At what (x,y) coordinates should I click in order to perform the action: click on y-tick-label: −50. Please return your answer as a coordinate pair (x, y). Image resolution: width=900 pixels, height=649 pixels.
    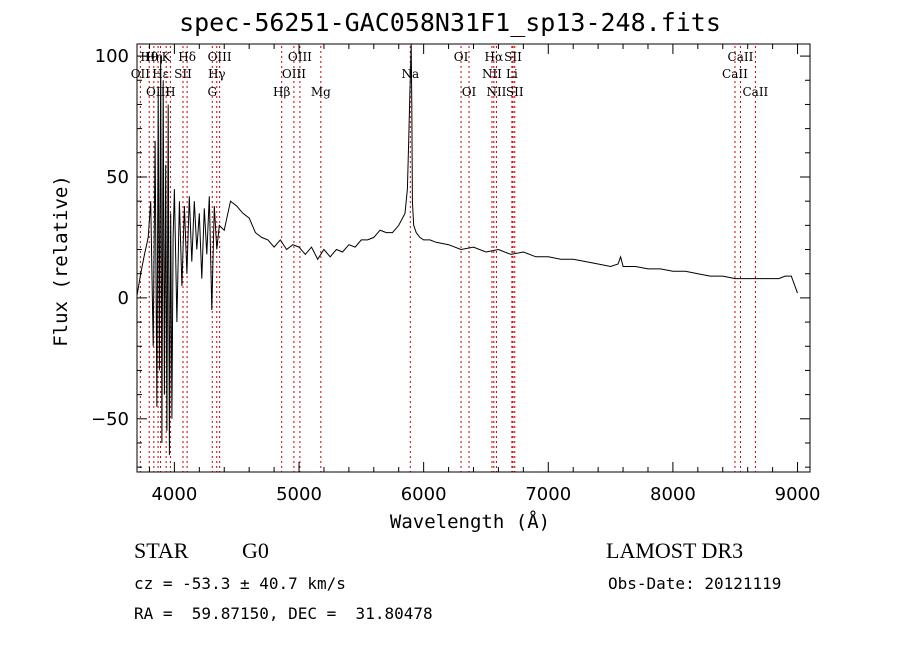
    Looking at the image, I should click on (110, 419).